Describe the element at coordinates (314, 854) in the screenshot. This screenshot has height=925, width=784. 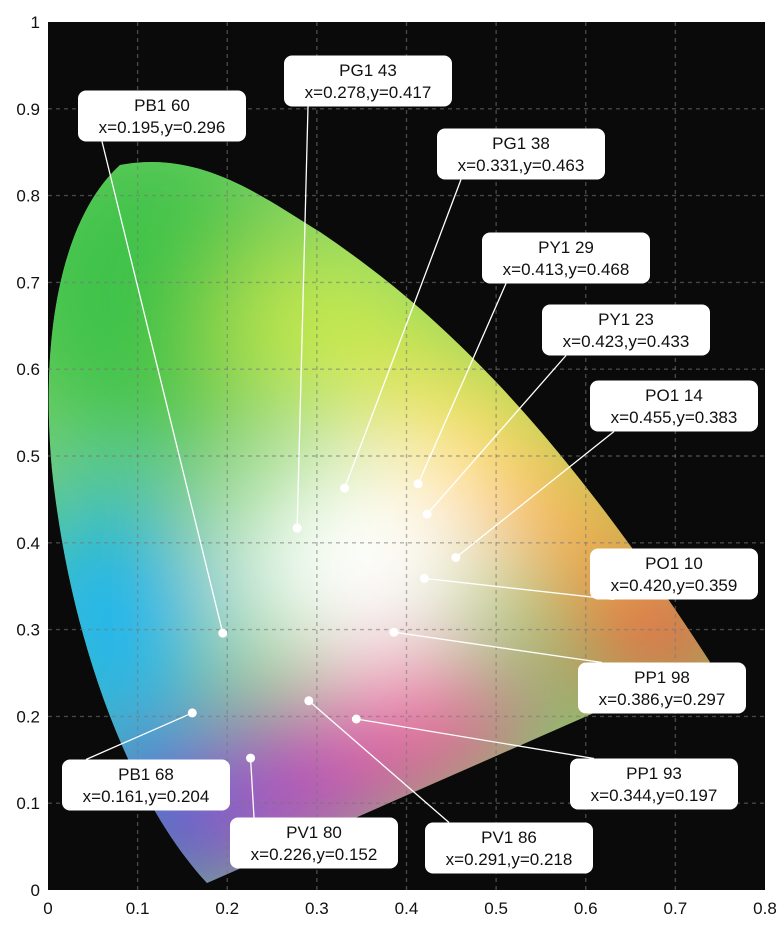
I see `point-coords: x=0.226,y=0.152` at that location.